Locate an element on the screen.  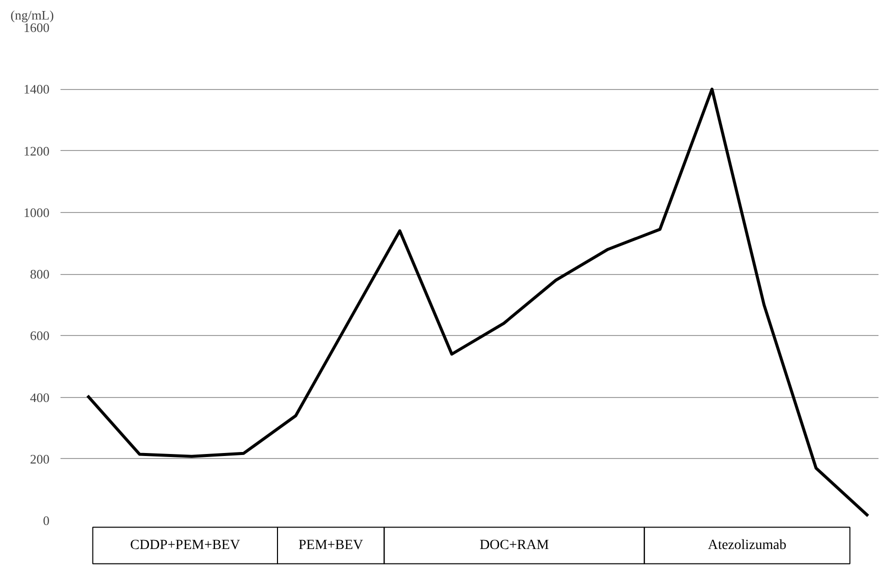
chart-title: (ng/mL) is located at coordinates (32, 15).